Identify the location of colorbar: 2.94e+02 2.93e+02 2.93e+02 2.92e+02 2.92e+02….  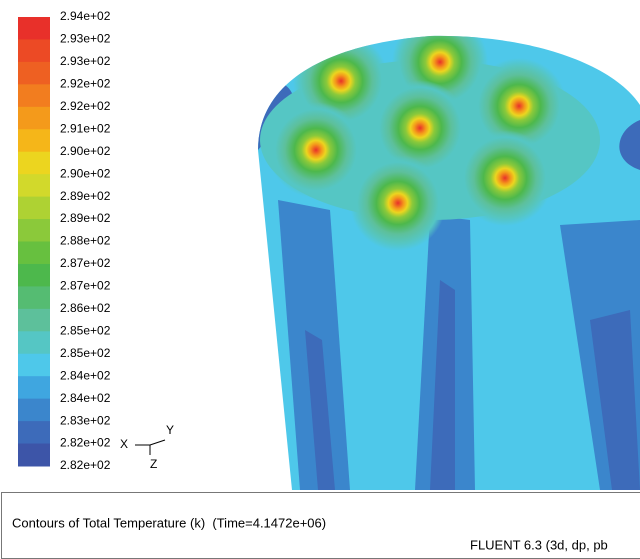
(64, 240).